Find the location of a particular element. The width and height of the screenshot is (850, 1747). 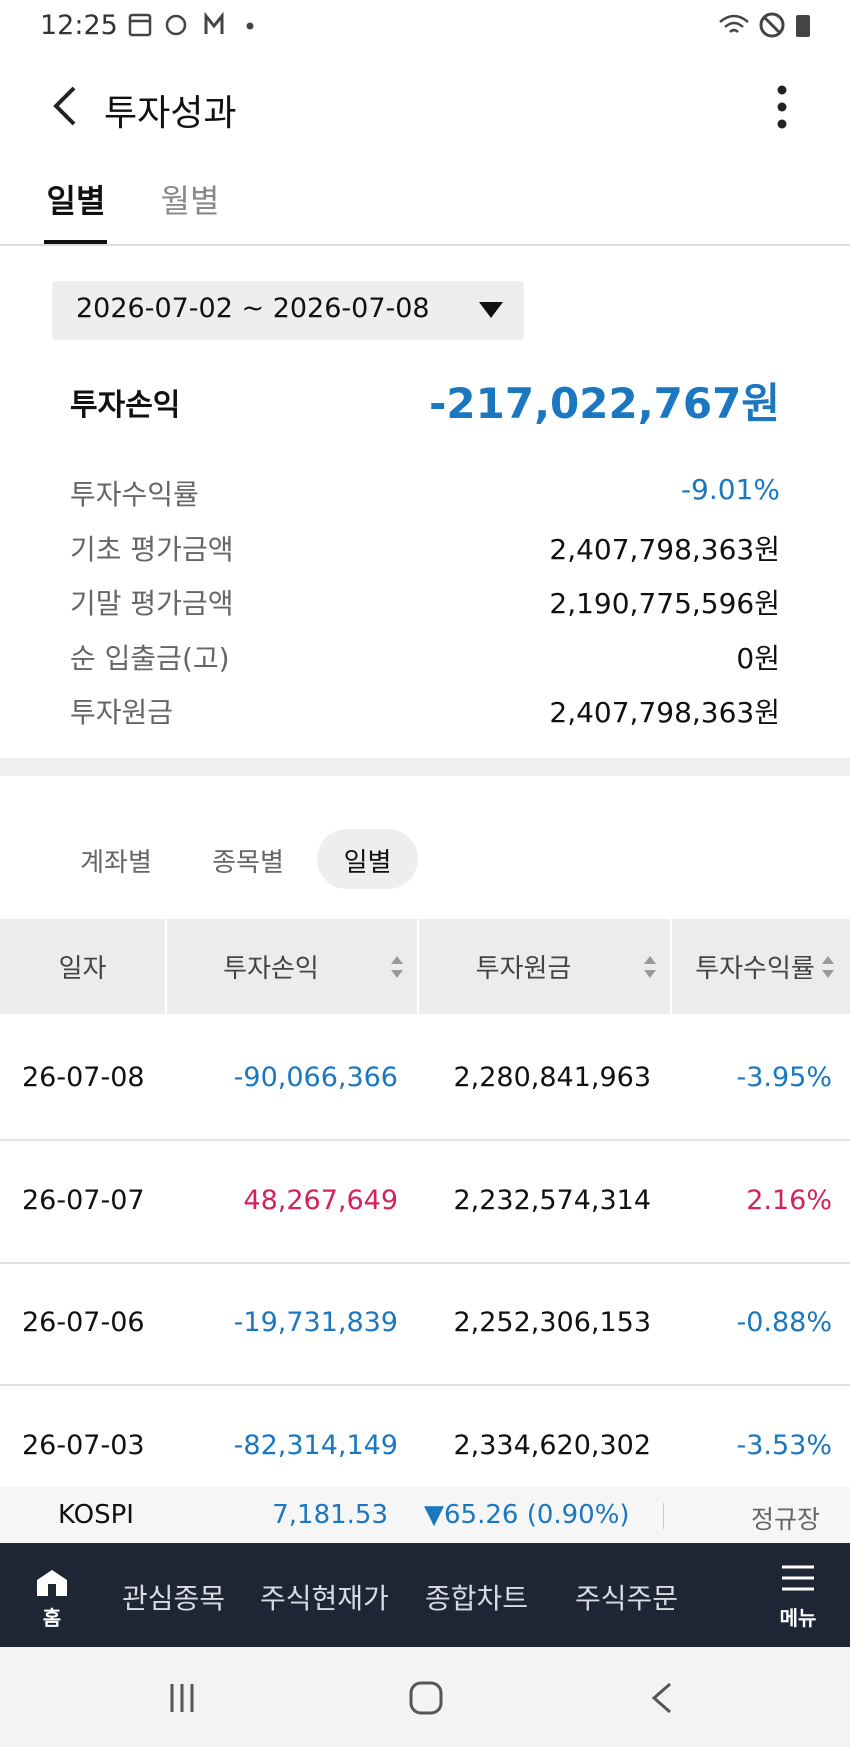

menu-label: 메뉴 is located at coordinates (798, 1618).